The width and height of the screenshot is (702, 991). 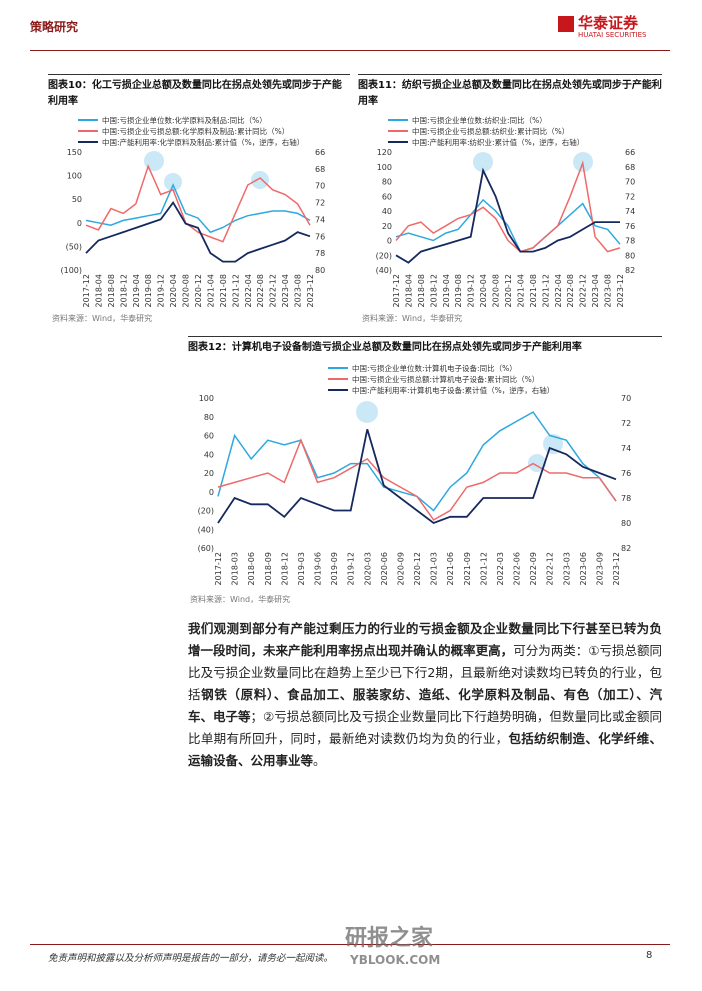 What do you see at coordinates (184, 120) in the screenshot?
I see `legend-label: 中国:亏损企业单位数:化学原料及制品:同比（%）` at bounding box center [184, 120].